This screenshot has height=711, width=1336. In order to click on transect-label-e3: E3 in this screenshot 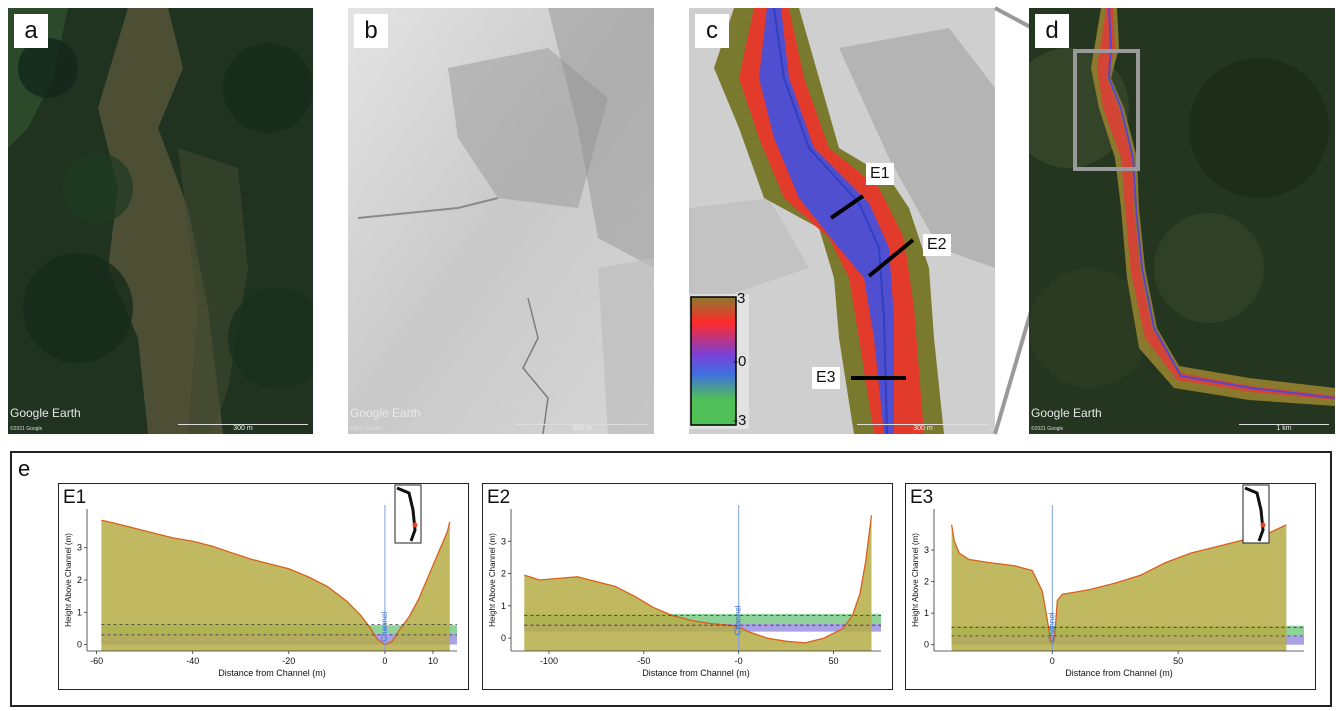, I will do `click(826, 378)`.